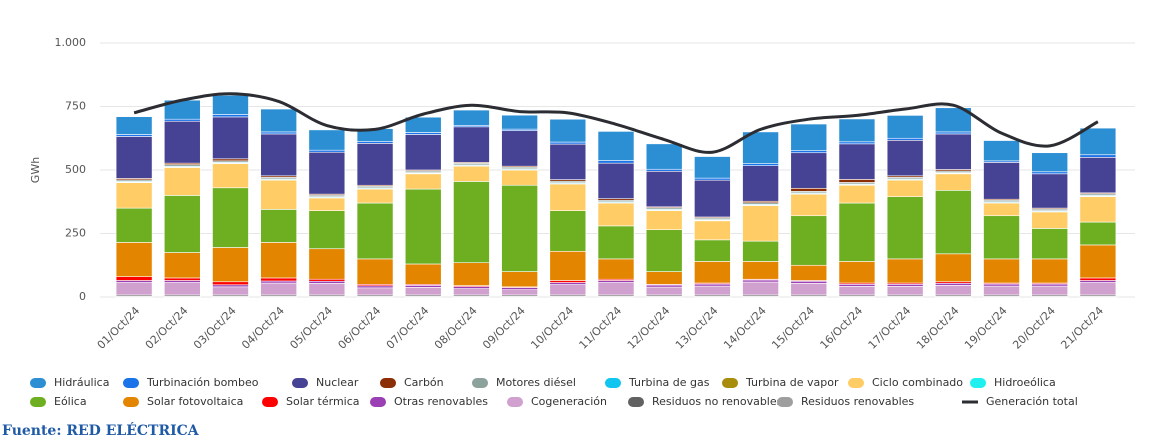 The height and width of the screenshot is (446, 1161). I want to click on legend-label: Solar fotovoltaica, so click(195, 401).